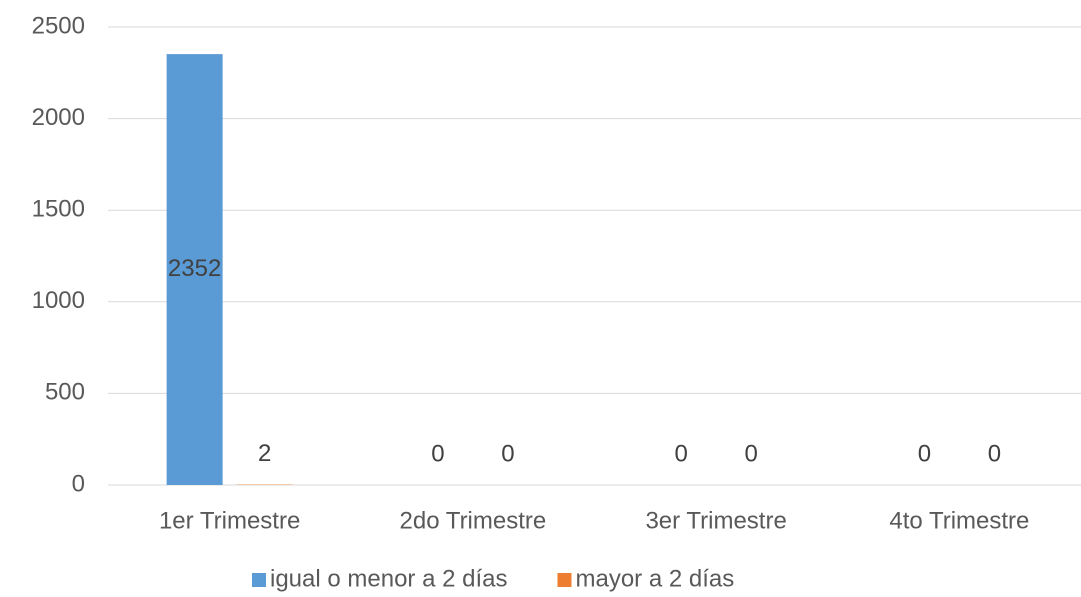 This screenshot has width=1081, height=597. I want to click on y-tick-label: 500, so click(65, 392).